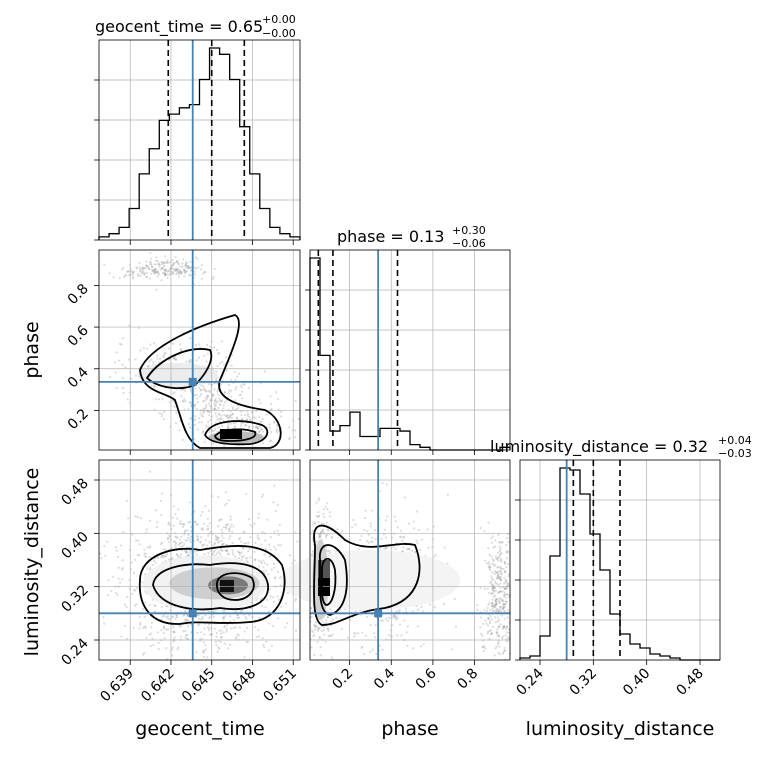  Describe the element at coordinates (235, 435) in the screenshot. I see `contour-core` at that location.